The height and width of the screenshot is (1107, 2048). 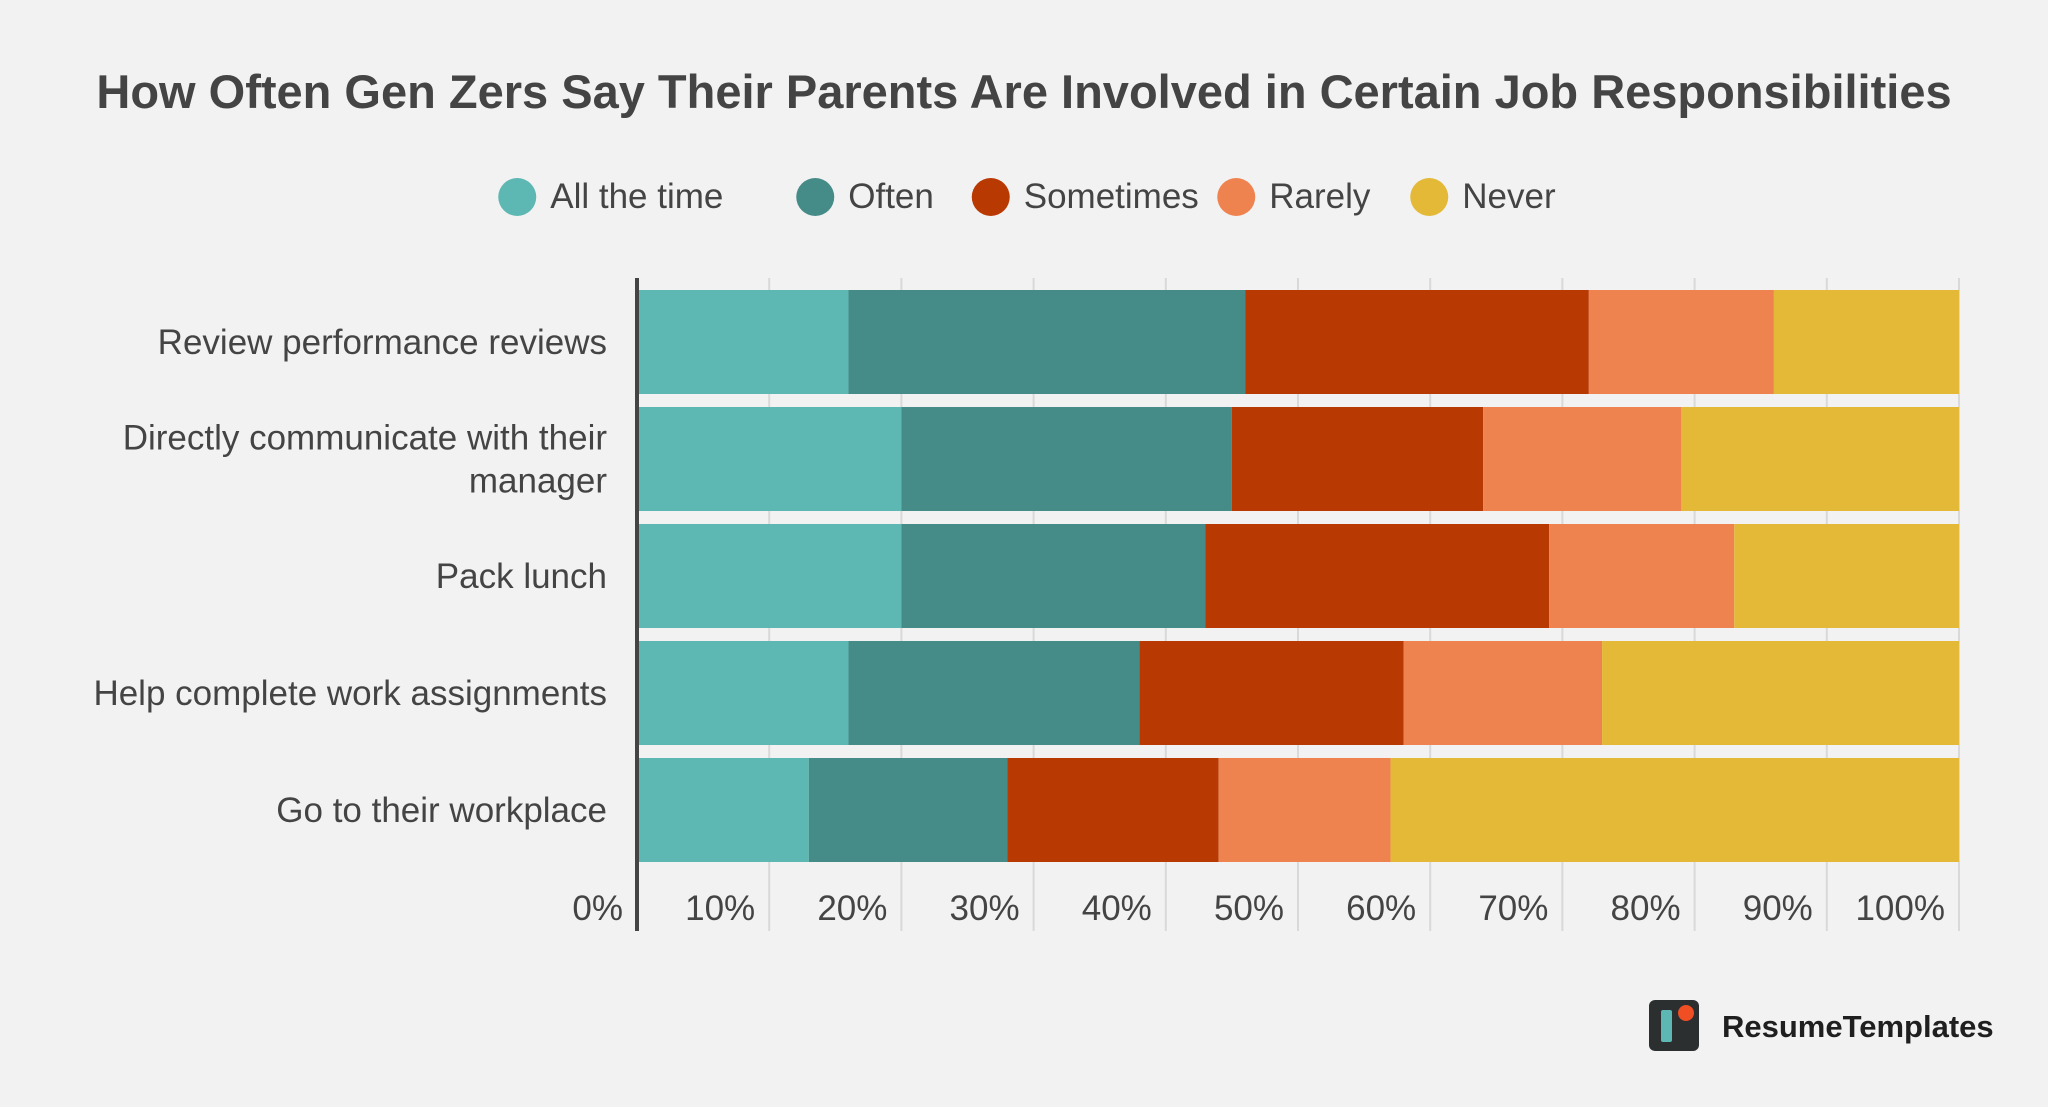 What do you see at coordinates (1513, 908) in the screenshot?
I see `x-tick-label: 70%` at bounding box center [1513, 908].